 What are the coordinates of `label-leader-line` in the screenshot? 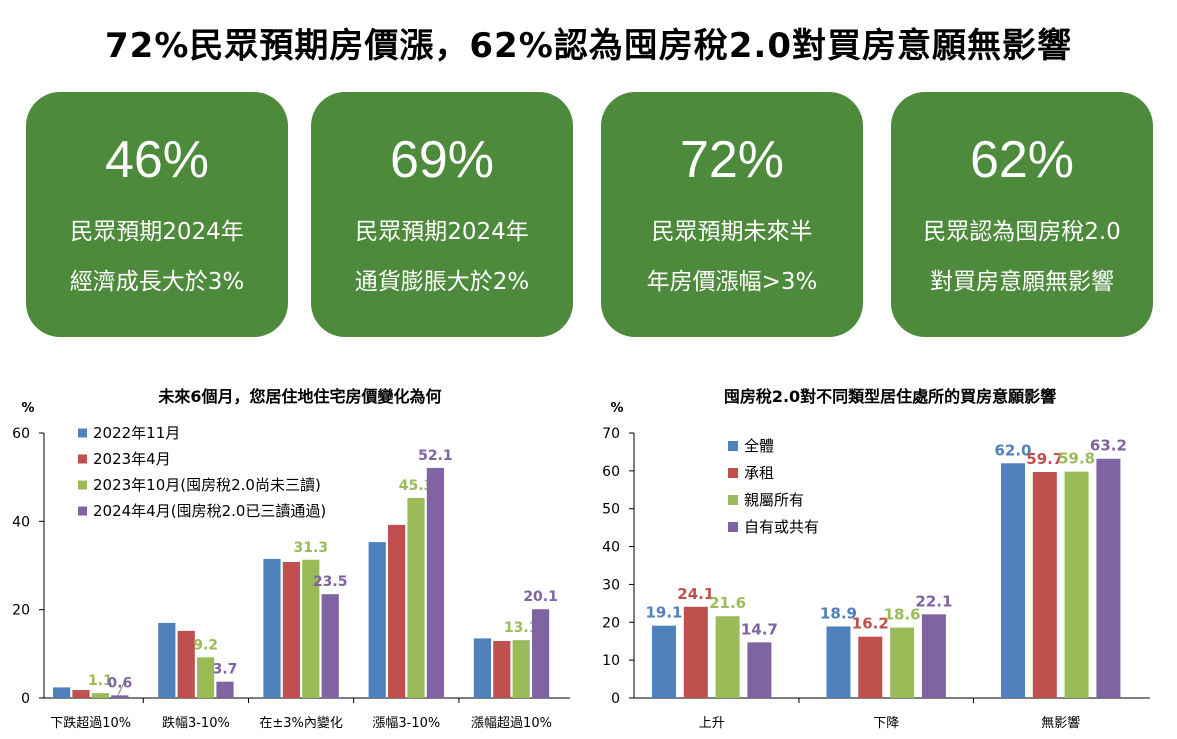 It's located at (121, 689).